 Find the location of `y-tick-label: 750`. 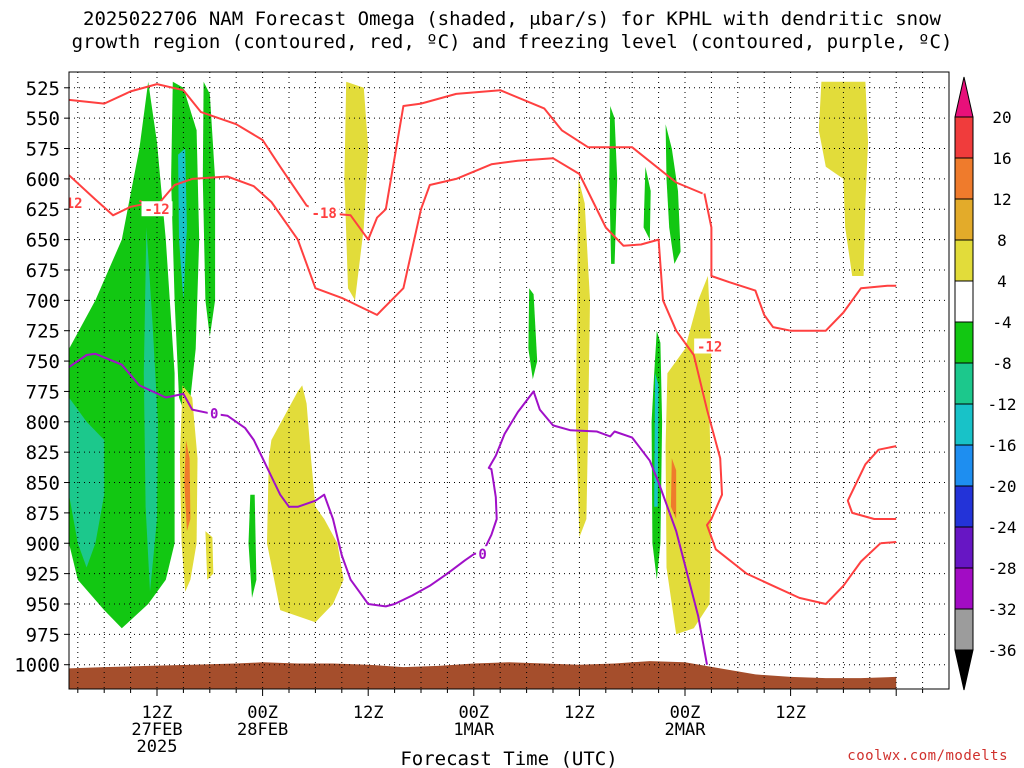

y-tick-label: 750 is located at coordinates (43, 362).